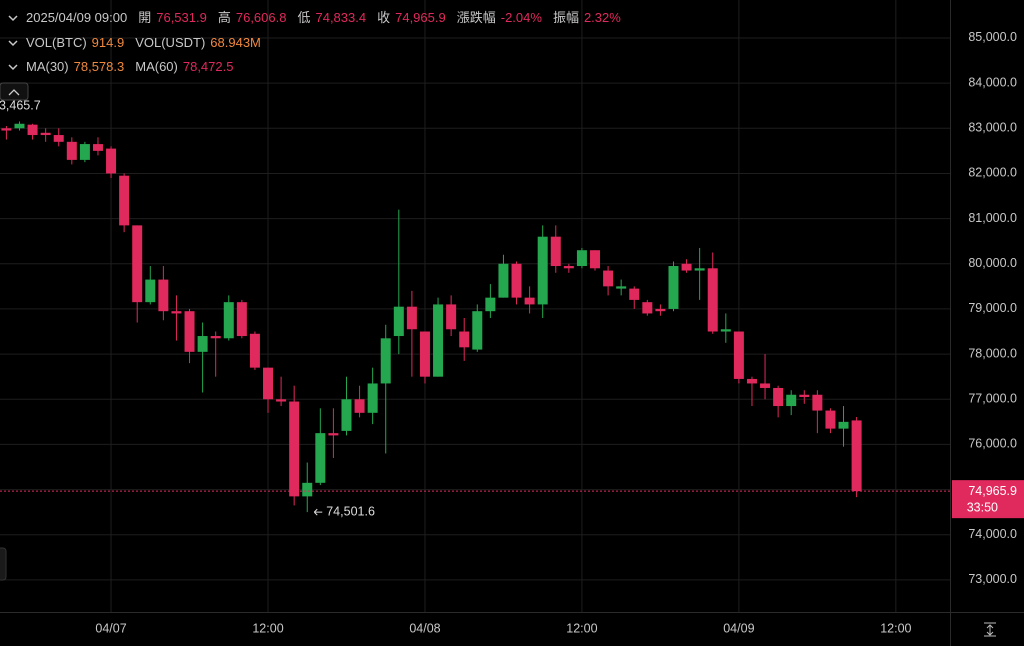 The width and height of the screenshot is (1024, 646). Describe the element at coordinates (992, 173) in the screenshot. I see `y-tick-label: 82,000.0` at that location.